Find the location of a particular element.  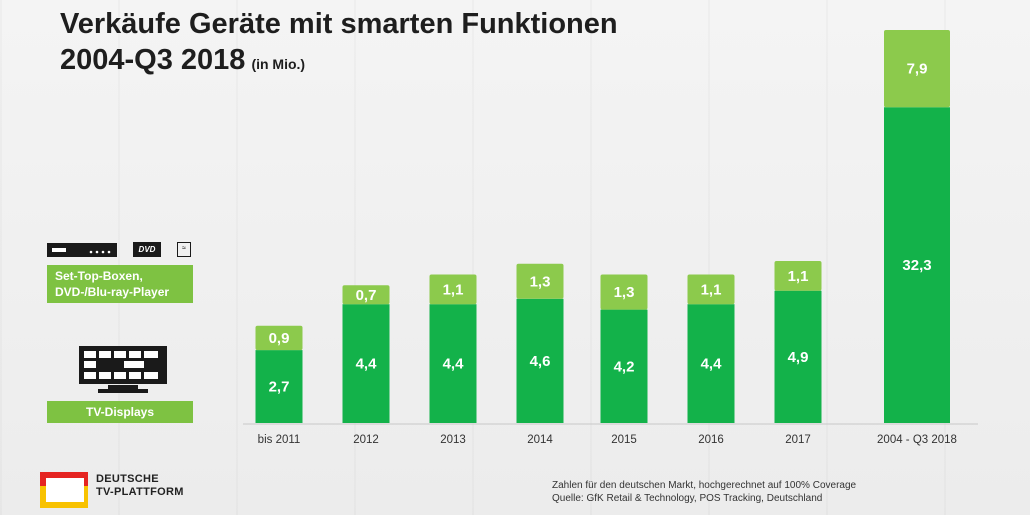

legend-tv-displays: TV-Displays is located at coordinates (120, 412).